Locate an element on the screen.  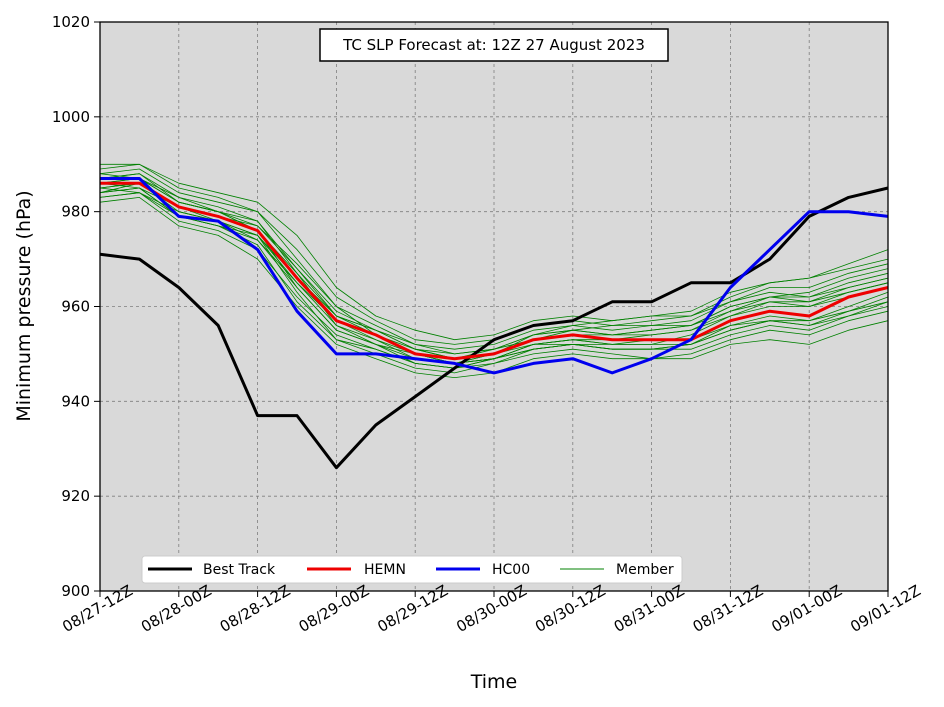
y-tick-label: 900 is located at coordinates (75, 591).